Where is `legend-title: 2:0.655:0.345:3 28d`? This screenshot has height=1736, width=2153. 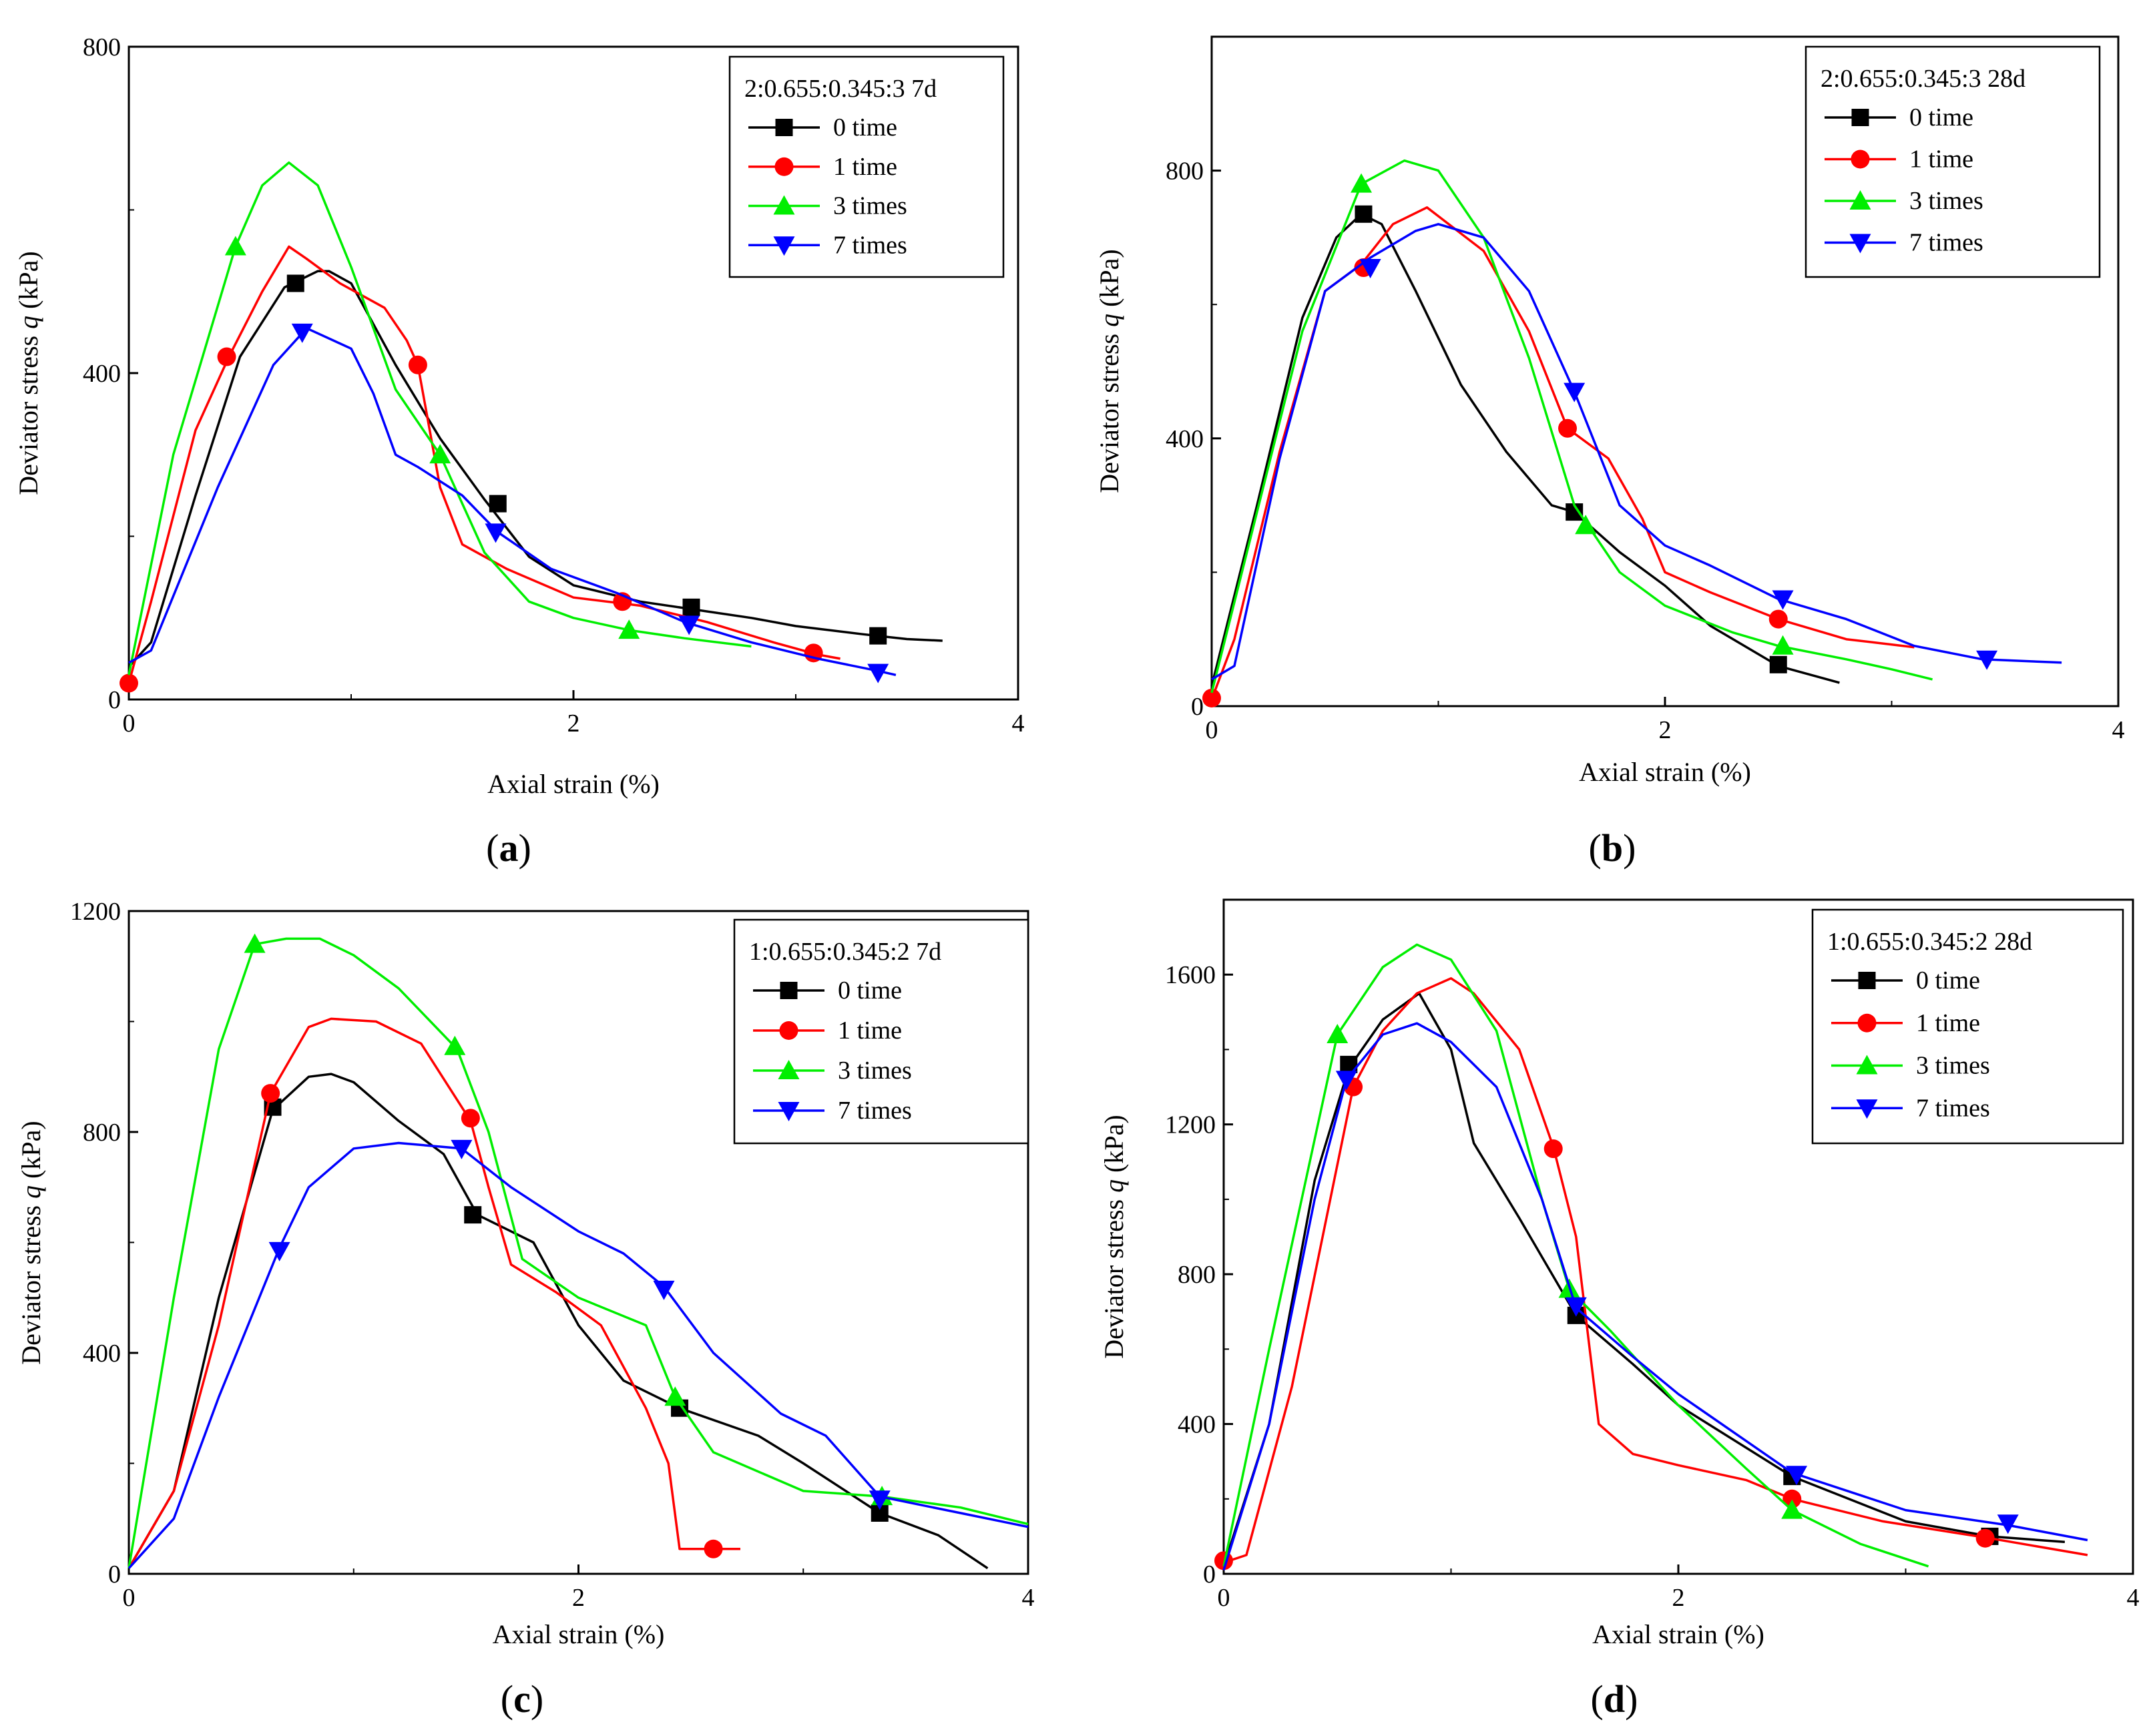
legend-title: 2:0.655:0.345:3 28d is located at coordinates (1923, 79).